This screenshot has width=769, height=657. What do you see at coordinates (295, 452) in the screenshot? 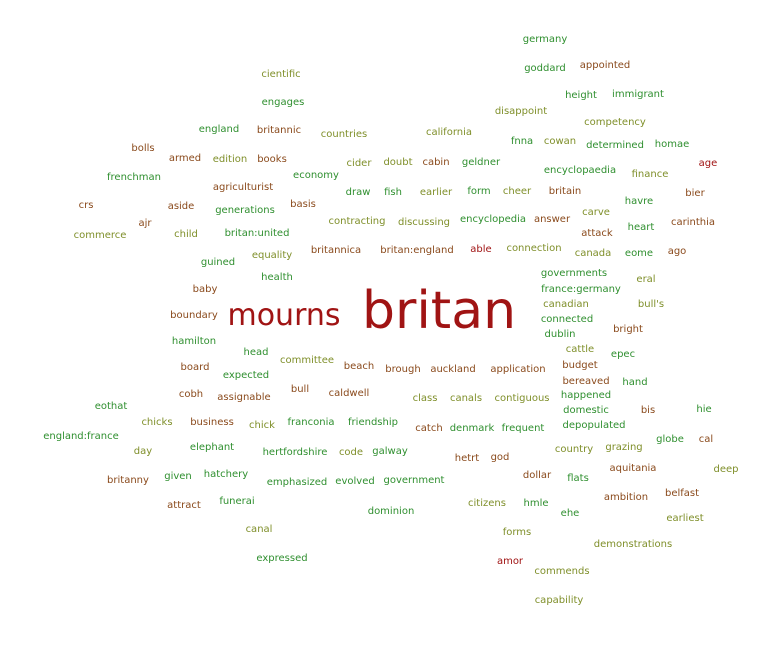
I see `word: hertfordshire` at bounding box center [295, 452].